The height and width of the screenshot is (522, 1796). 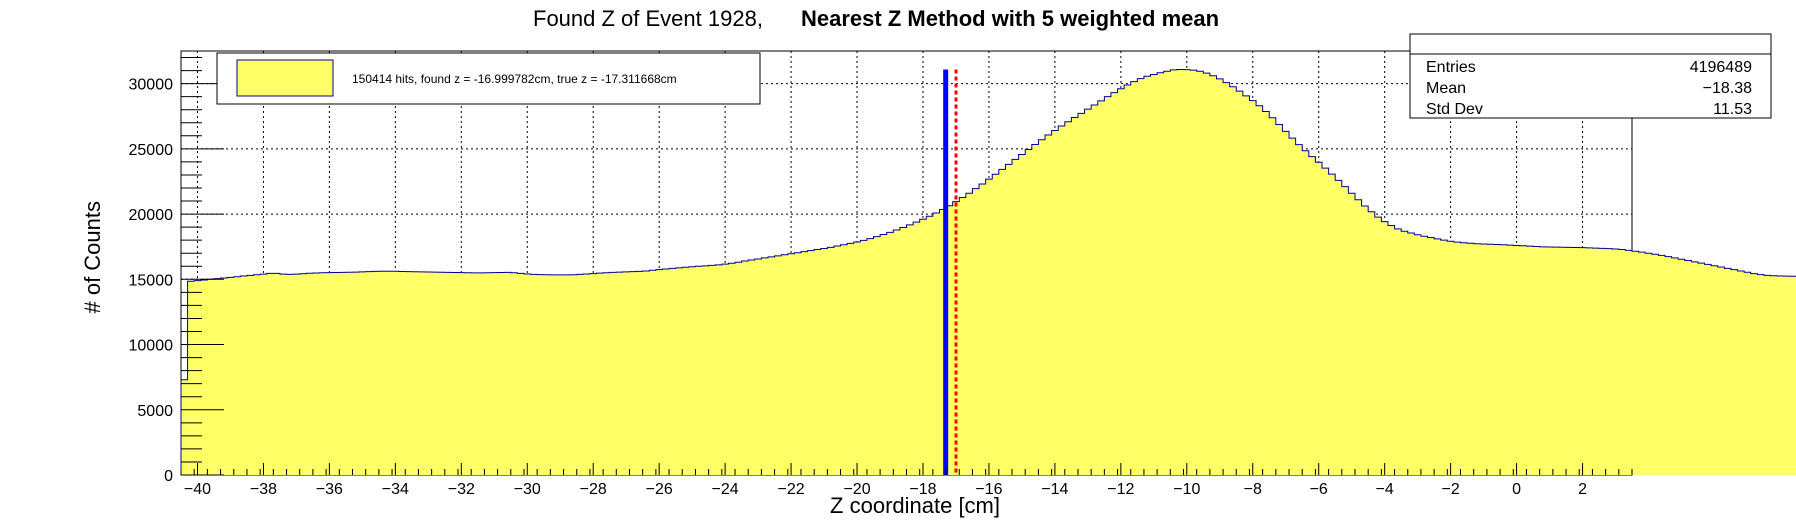 I want to click on y-tick-label: 15000, so click(x=151, y=280).